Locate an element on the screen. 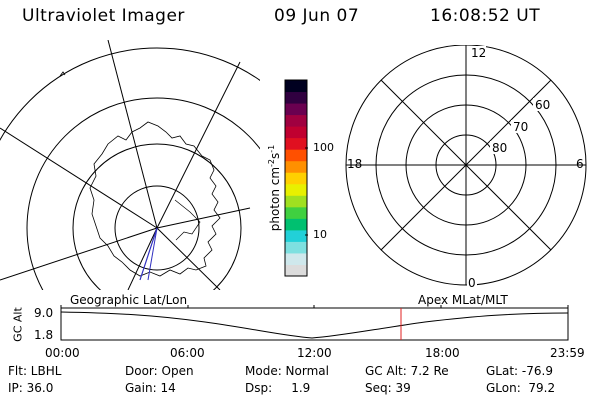  ip-info: IP: 36.0 is located at coordinates (31, 388).